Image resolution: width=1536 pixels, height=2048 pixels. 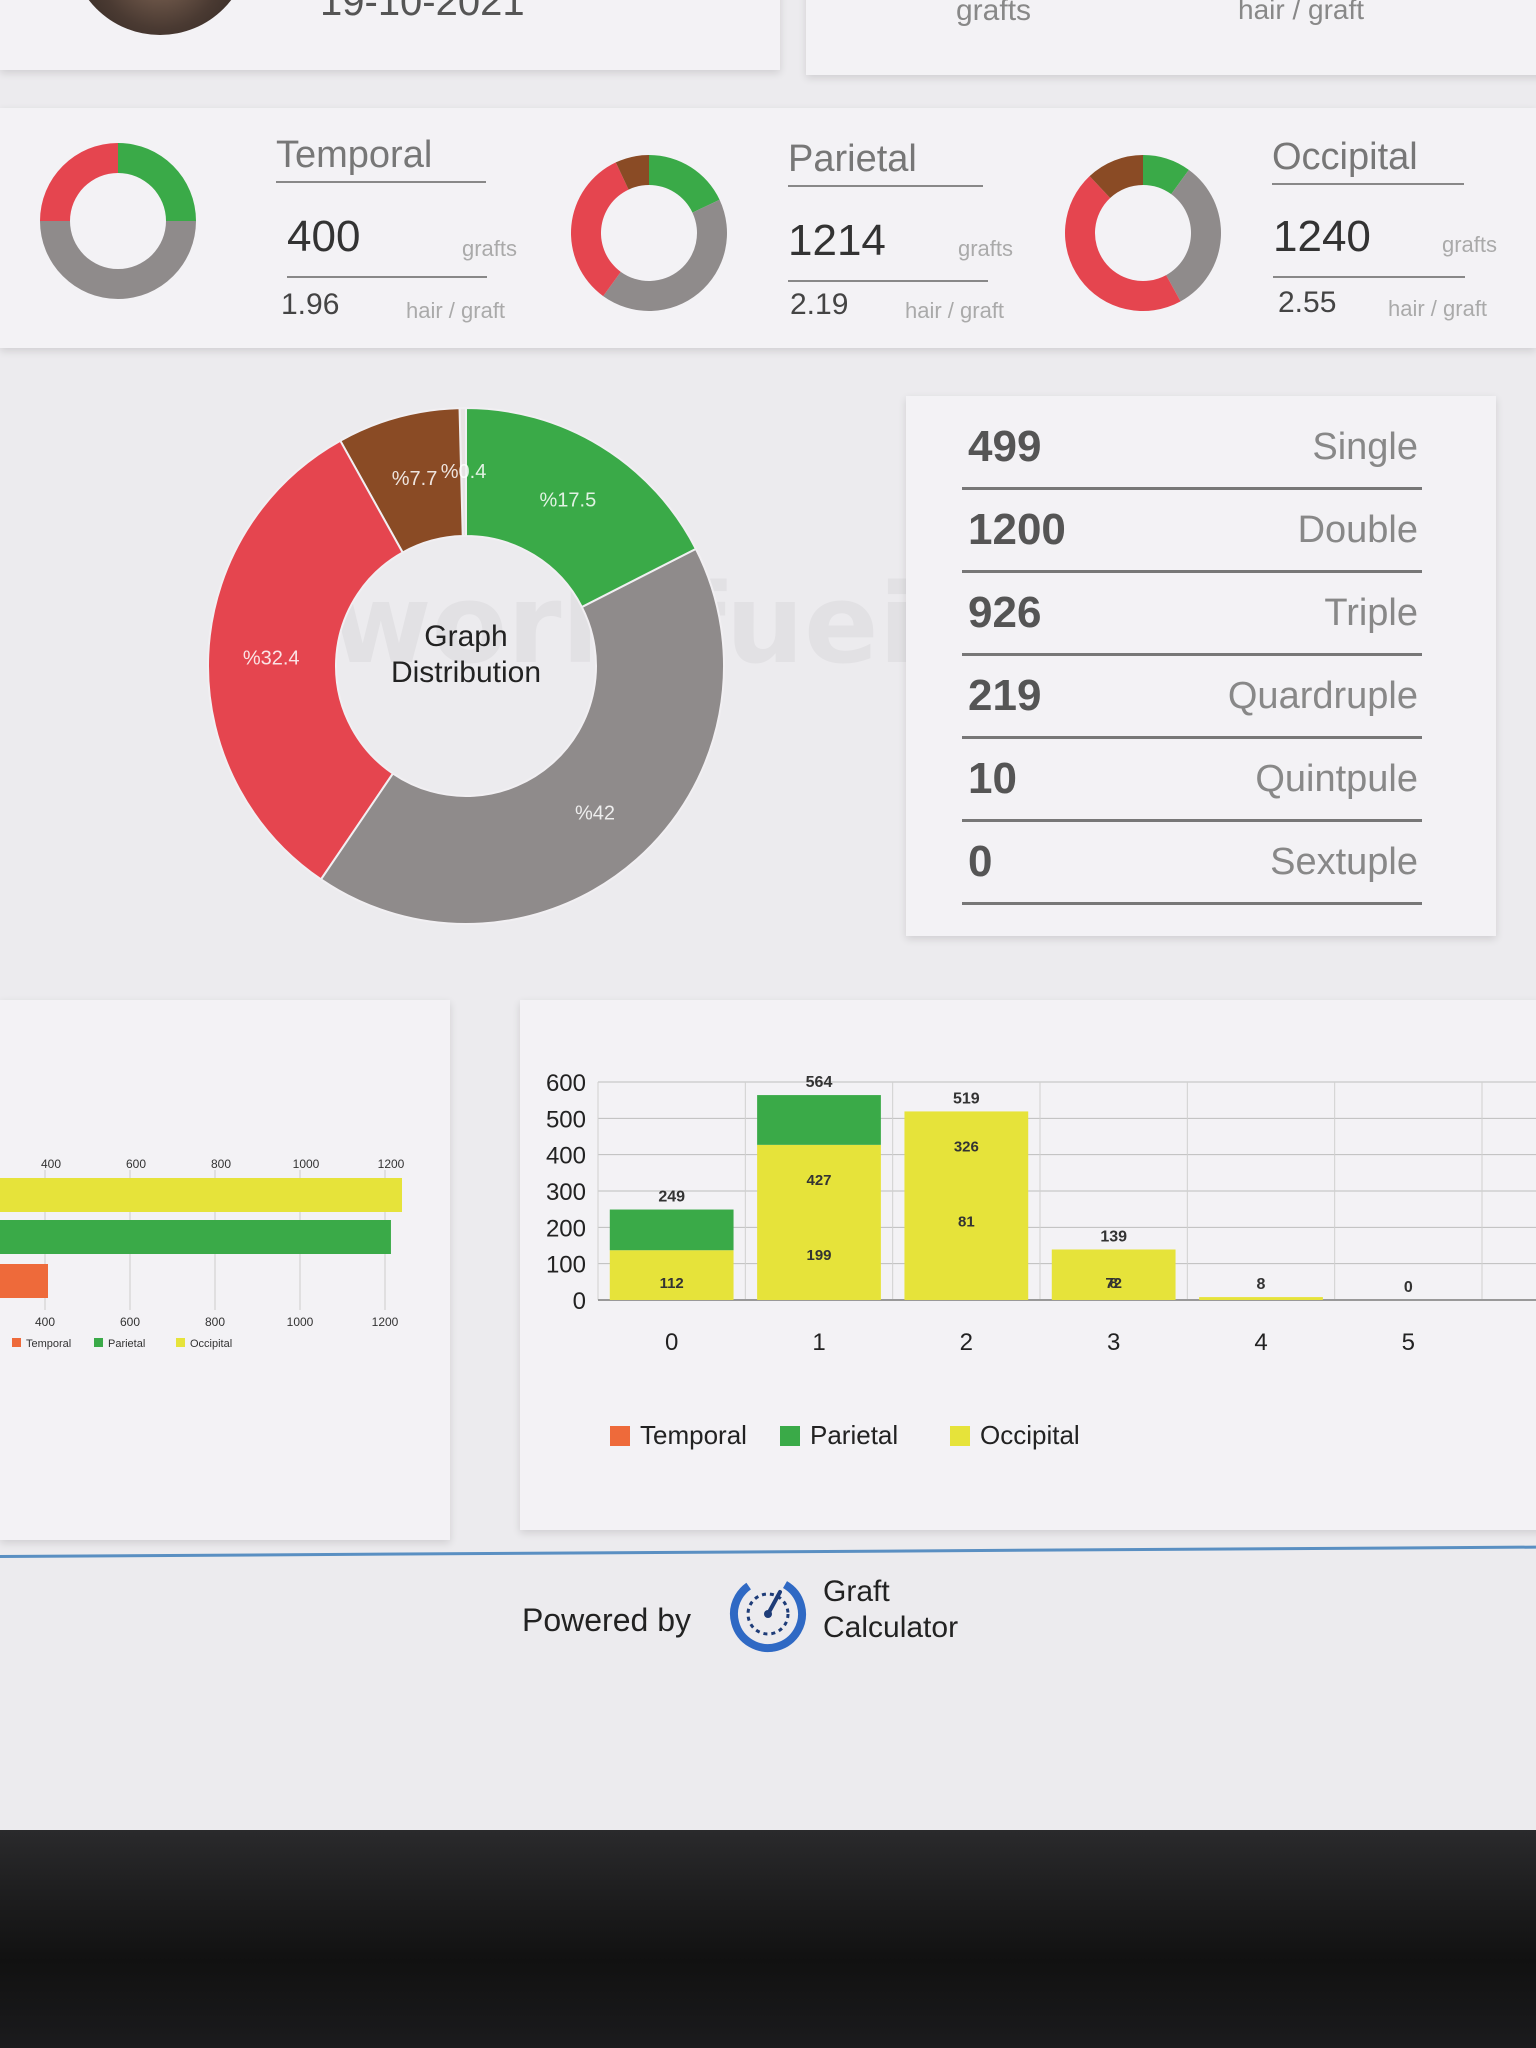 I want to click on vbar-y-tick: 400, so click(x=566, y=1156).